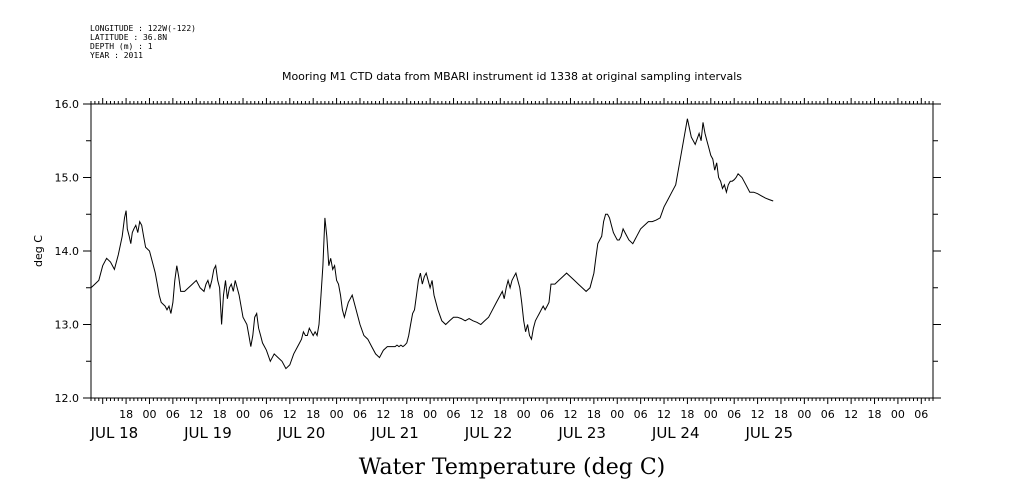 The height and width of the screenshot is (504, 1009). Describe the element at coordinates (128, 37) in the screenshot. I see `latitude-text: LATITUDE : 36.8N` at that location.